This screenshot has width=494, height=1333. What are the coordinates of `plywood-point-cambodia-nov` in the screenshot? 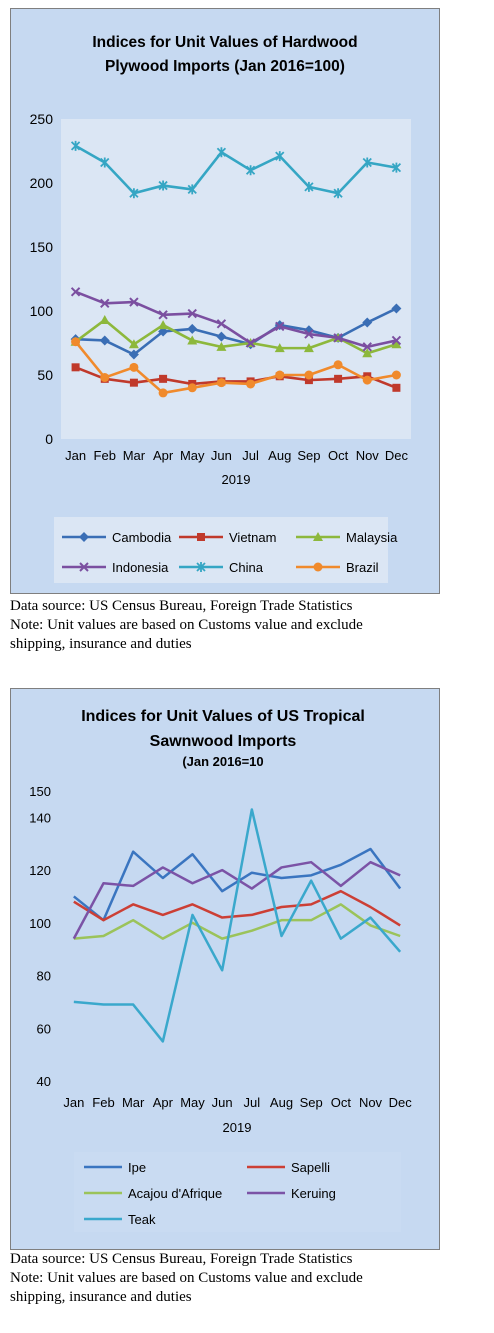 It's located at (367, 322).